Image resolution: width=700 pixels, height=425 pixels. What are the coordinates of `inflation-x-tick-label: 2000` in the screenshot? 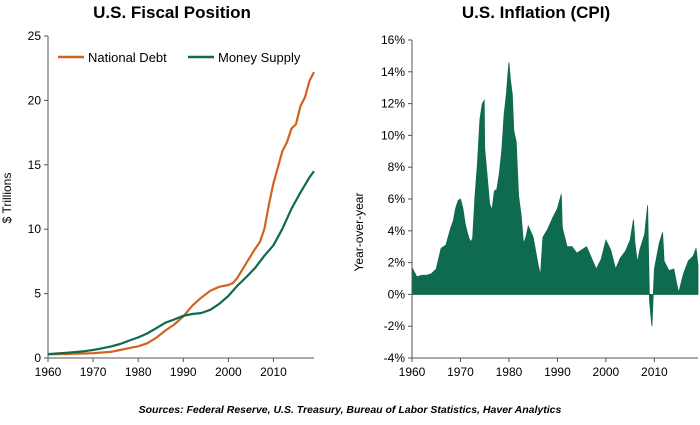 It's located at (606, 372).